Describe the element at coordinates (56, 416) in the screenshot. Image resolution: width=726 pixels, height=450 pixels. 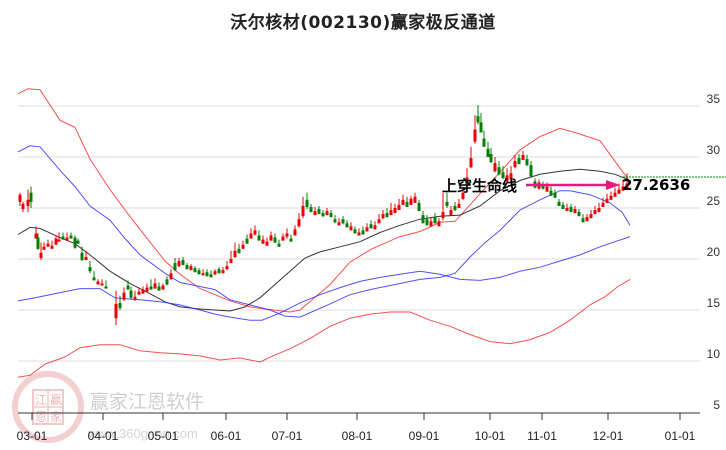
I see `svg-text: 家` at that location.